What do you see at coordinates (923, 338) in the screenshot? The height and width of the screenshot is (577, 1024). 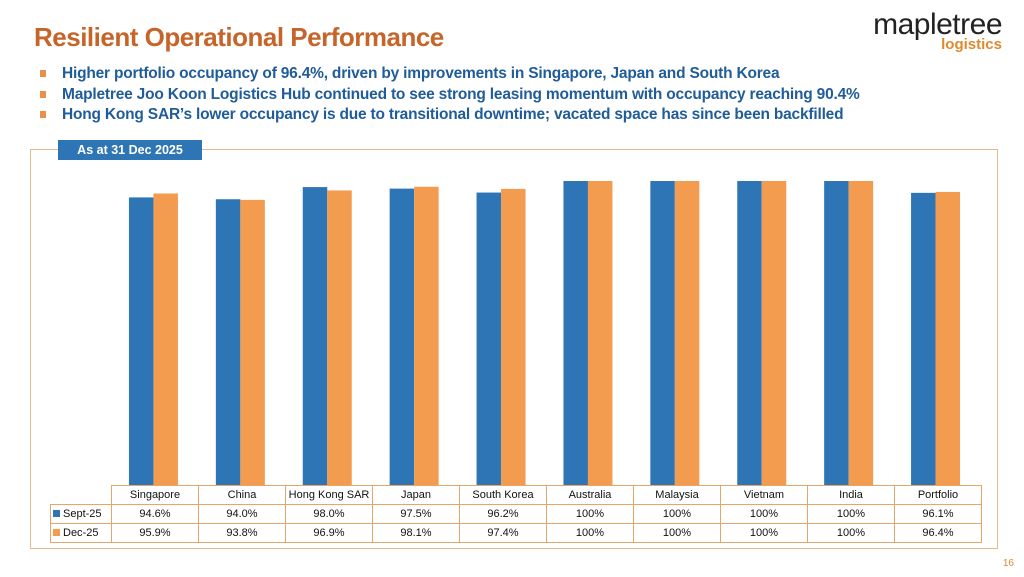 I see `bar-sept-25-portfolio` at bounding box center [923, 338].